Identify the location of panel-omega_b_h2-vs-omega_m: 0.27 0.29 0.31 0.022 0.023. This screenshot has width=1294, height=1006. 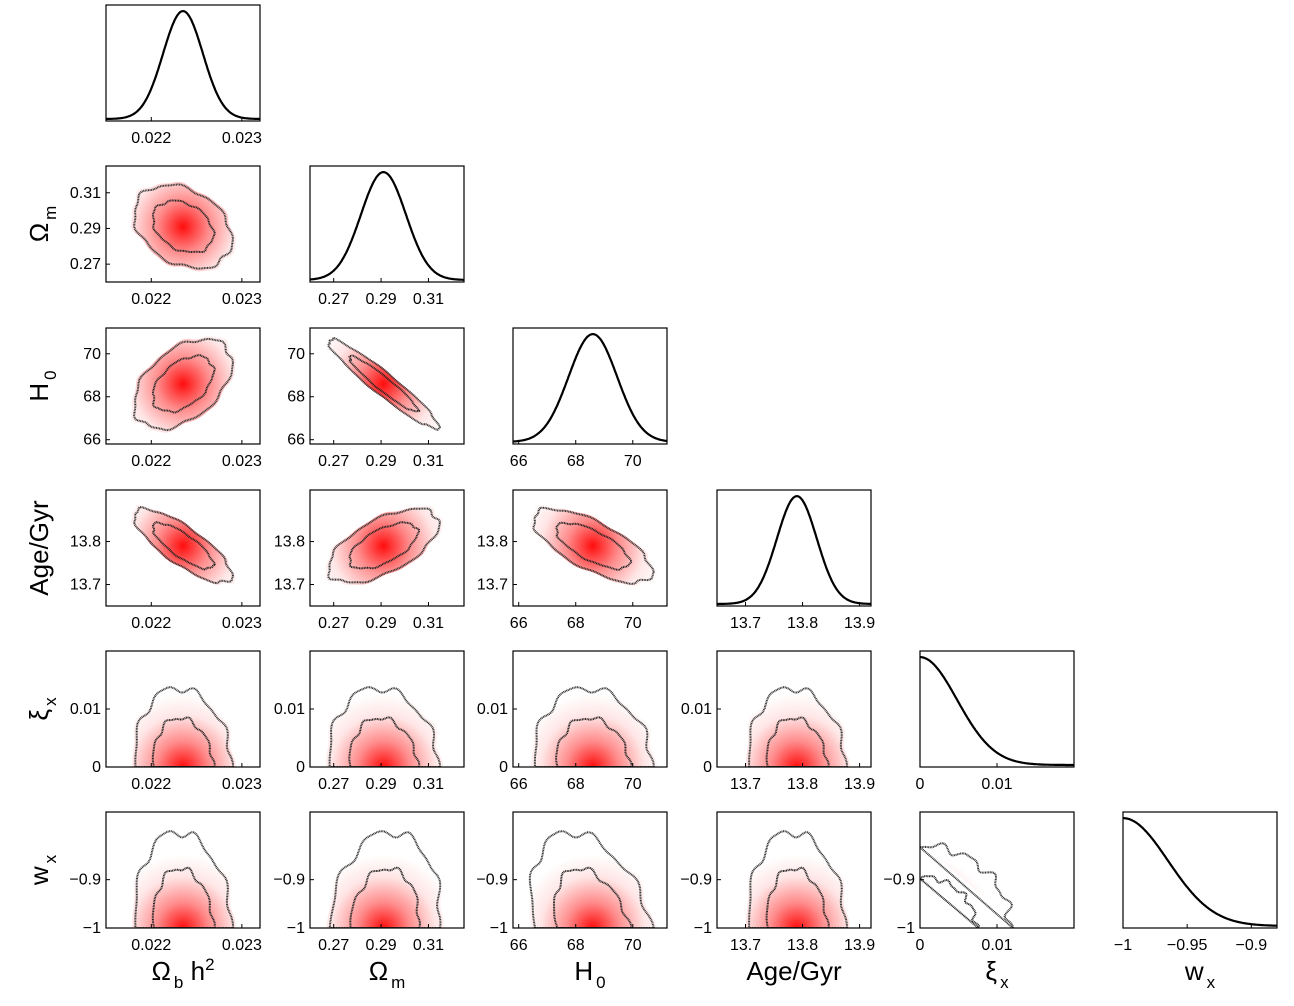
(166, 236).